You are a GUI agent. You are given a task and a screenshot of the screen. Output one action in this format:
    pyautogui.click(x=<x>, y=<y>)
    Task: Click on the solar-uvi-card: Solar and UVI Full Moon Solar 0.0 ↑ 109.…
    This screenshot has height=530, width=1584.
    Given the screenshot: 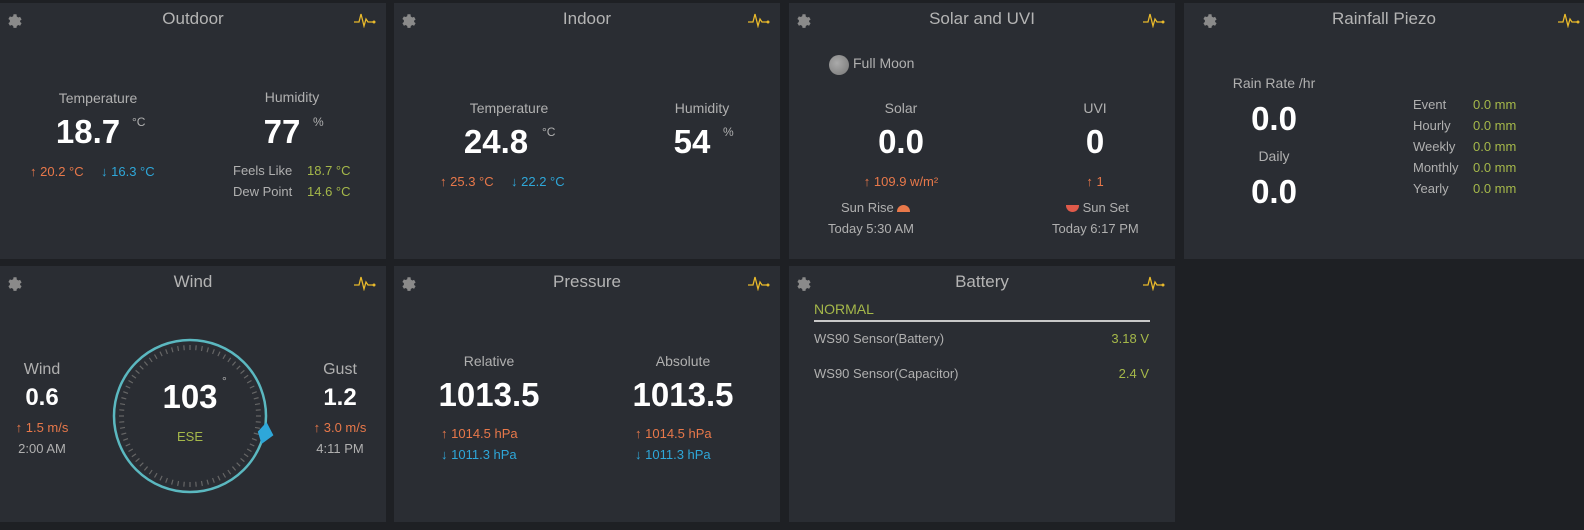 What is the action you would take?
    pyautogui.click(x=982, y=131)
    